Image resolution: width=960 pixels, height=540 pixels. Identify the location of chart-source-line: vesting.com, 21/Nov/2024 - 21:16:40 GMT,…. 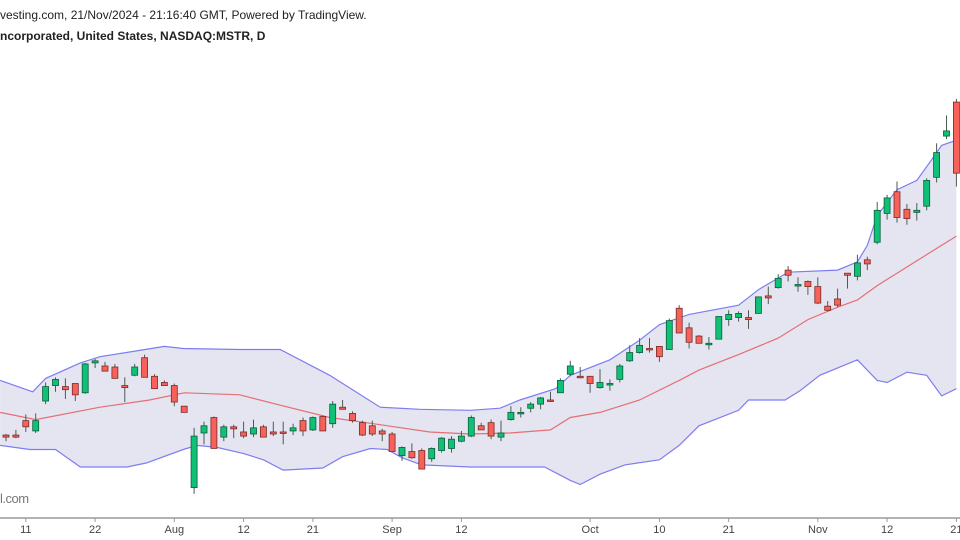
(183, 15).